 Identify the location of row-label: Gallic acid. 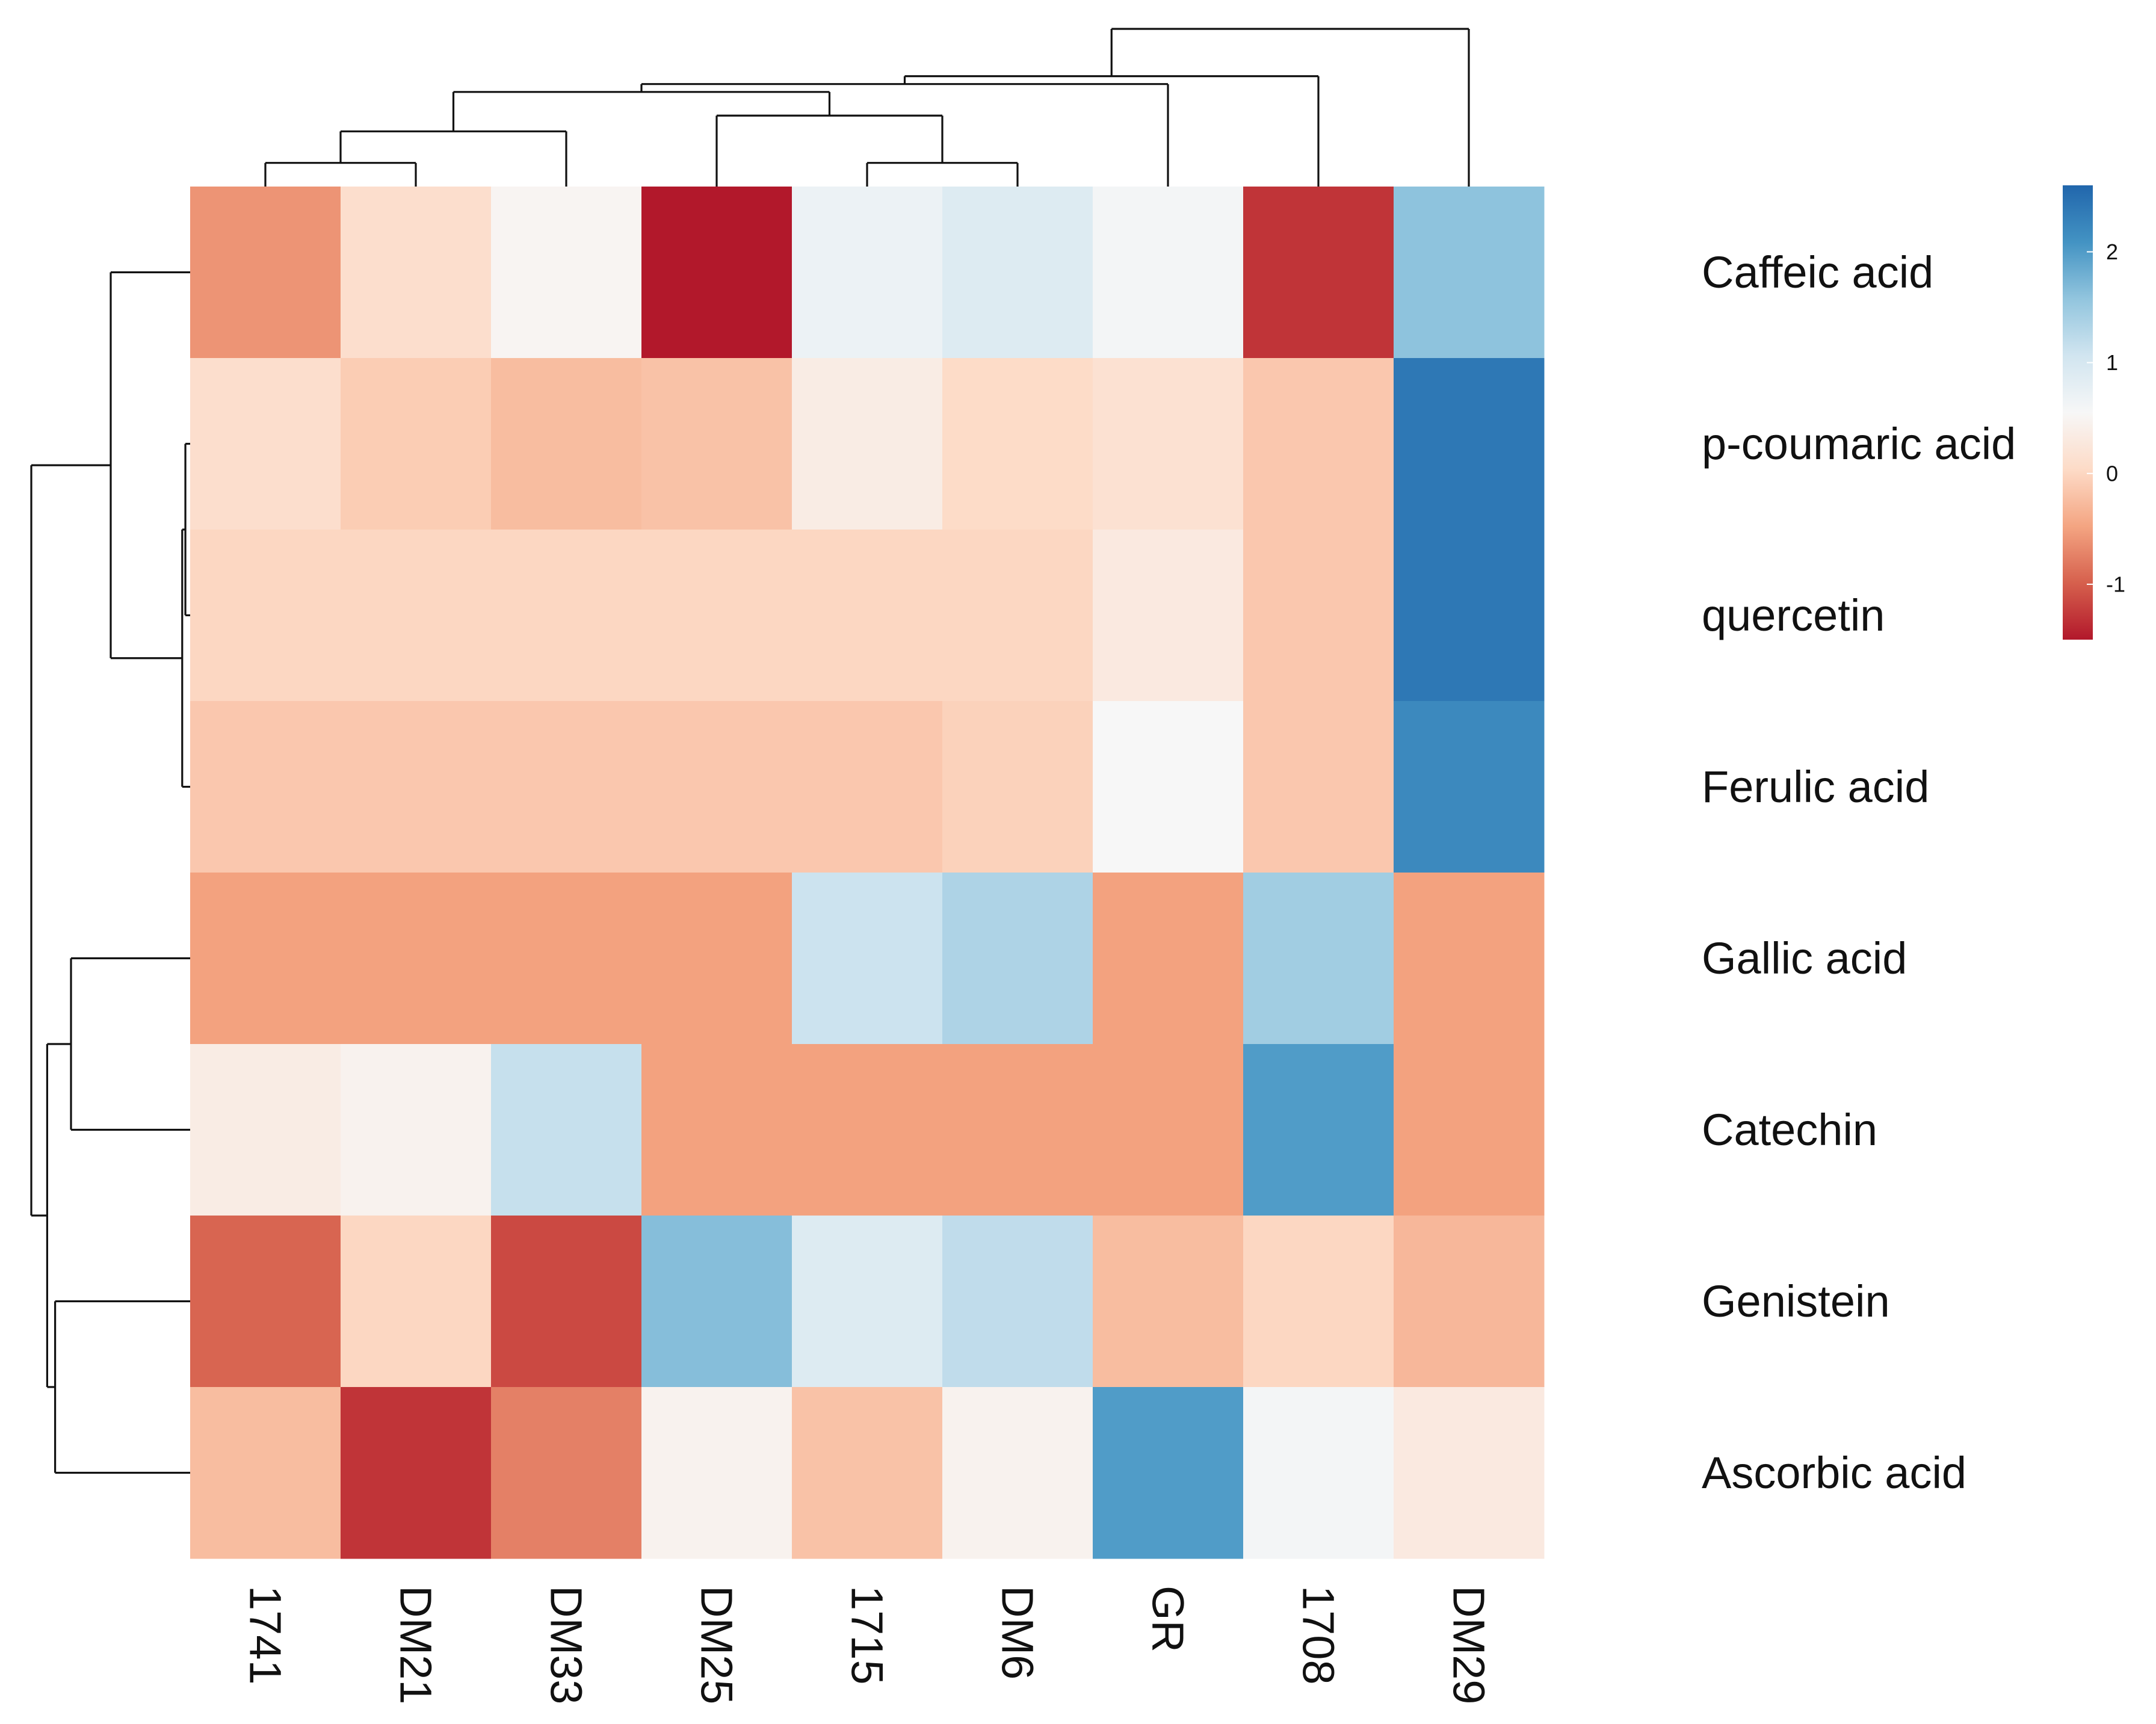
(1804, 958).